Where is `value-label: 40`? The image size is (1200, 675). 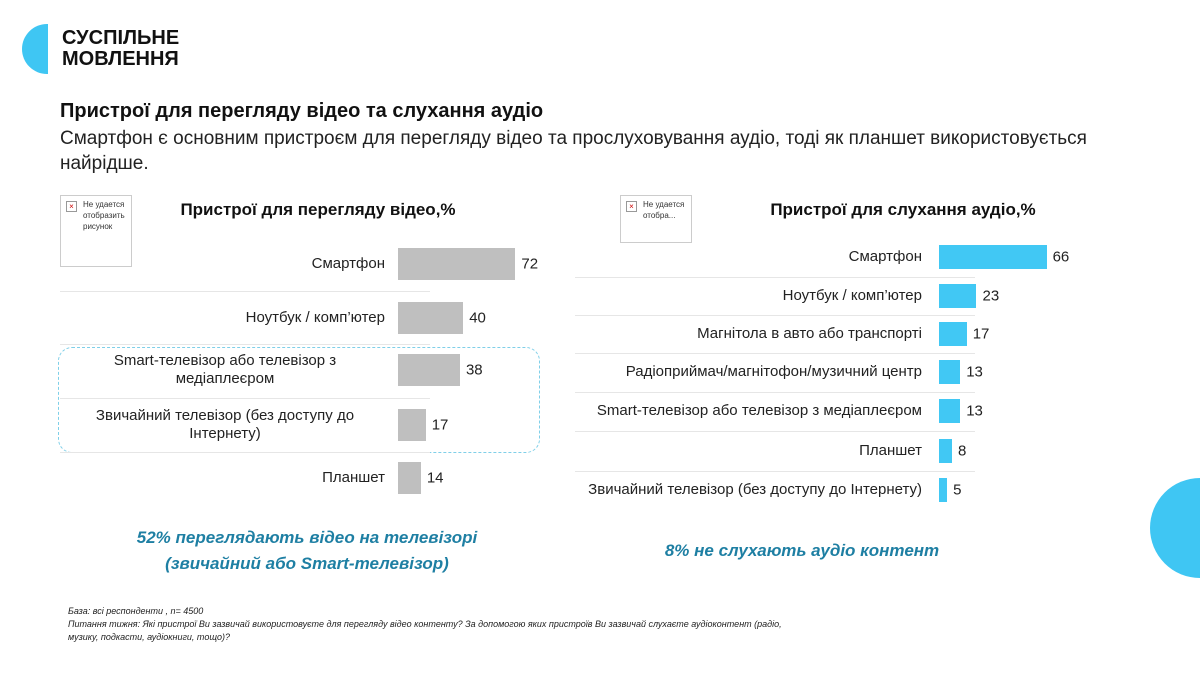
value-label: 40 is located at coordinates (477, 318).